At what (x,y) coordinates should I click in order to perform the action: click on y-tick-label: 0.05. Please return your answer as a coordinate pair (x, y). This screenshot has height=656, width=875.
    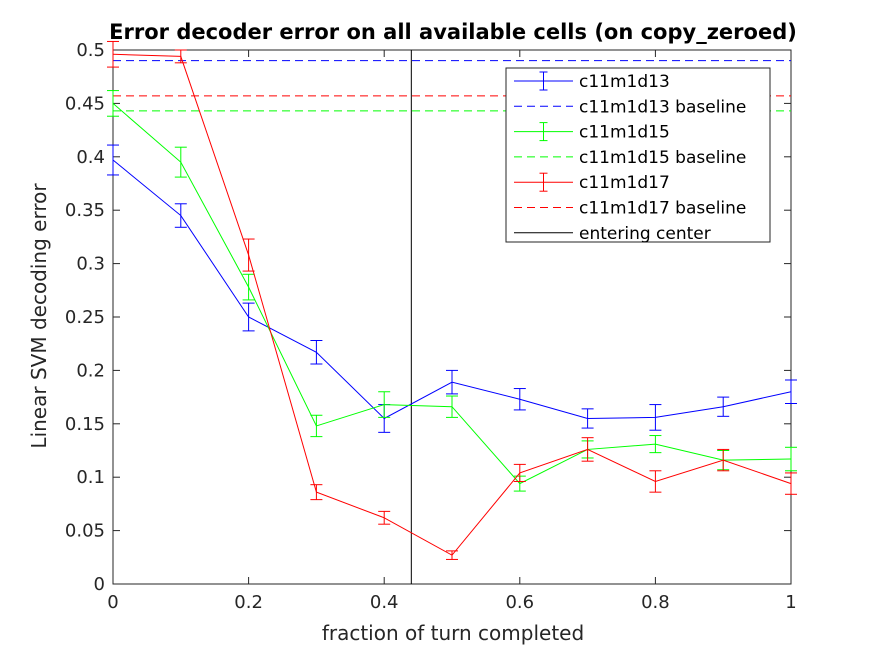
    Looking at the image, I should click on (85, 531).